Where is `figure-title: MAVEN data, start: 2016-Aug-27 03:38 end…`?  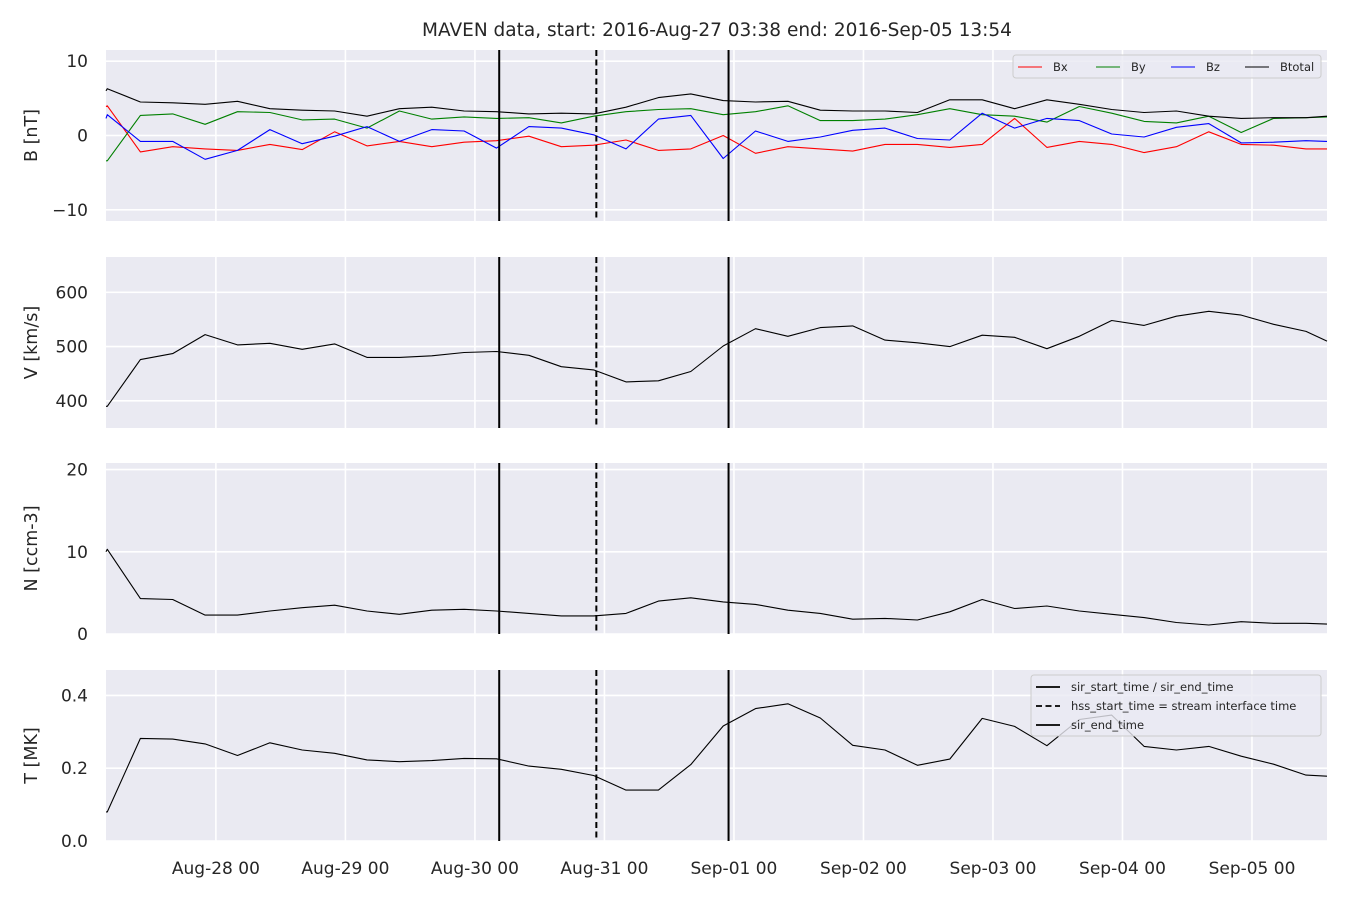 figure-title: MAVEN data, start: 2016-Aug-27 03:38 end… is located at coordinates (717, 30).